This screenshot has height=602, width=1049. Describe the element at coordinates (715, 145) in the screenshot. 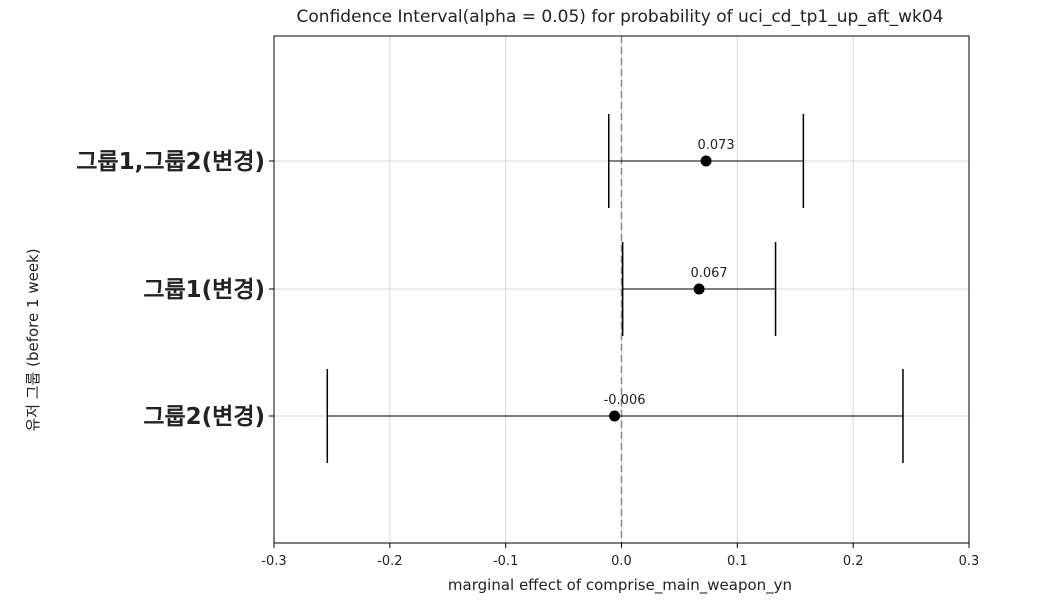

I see `estimate-label: 0.073` at that location.